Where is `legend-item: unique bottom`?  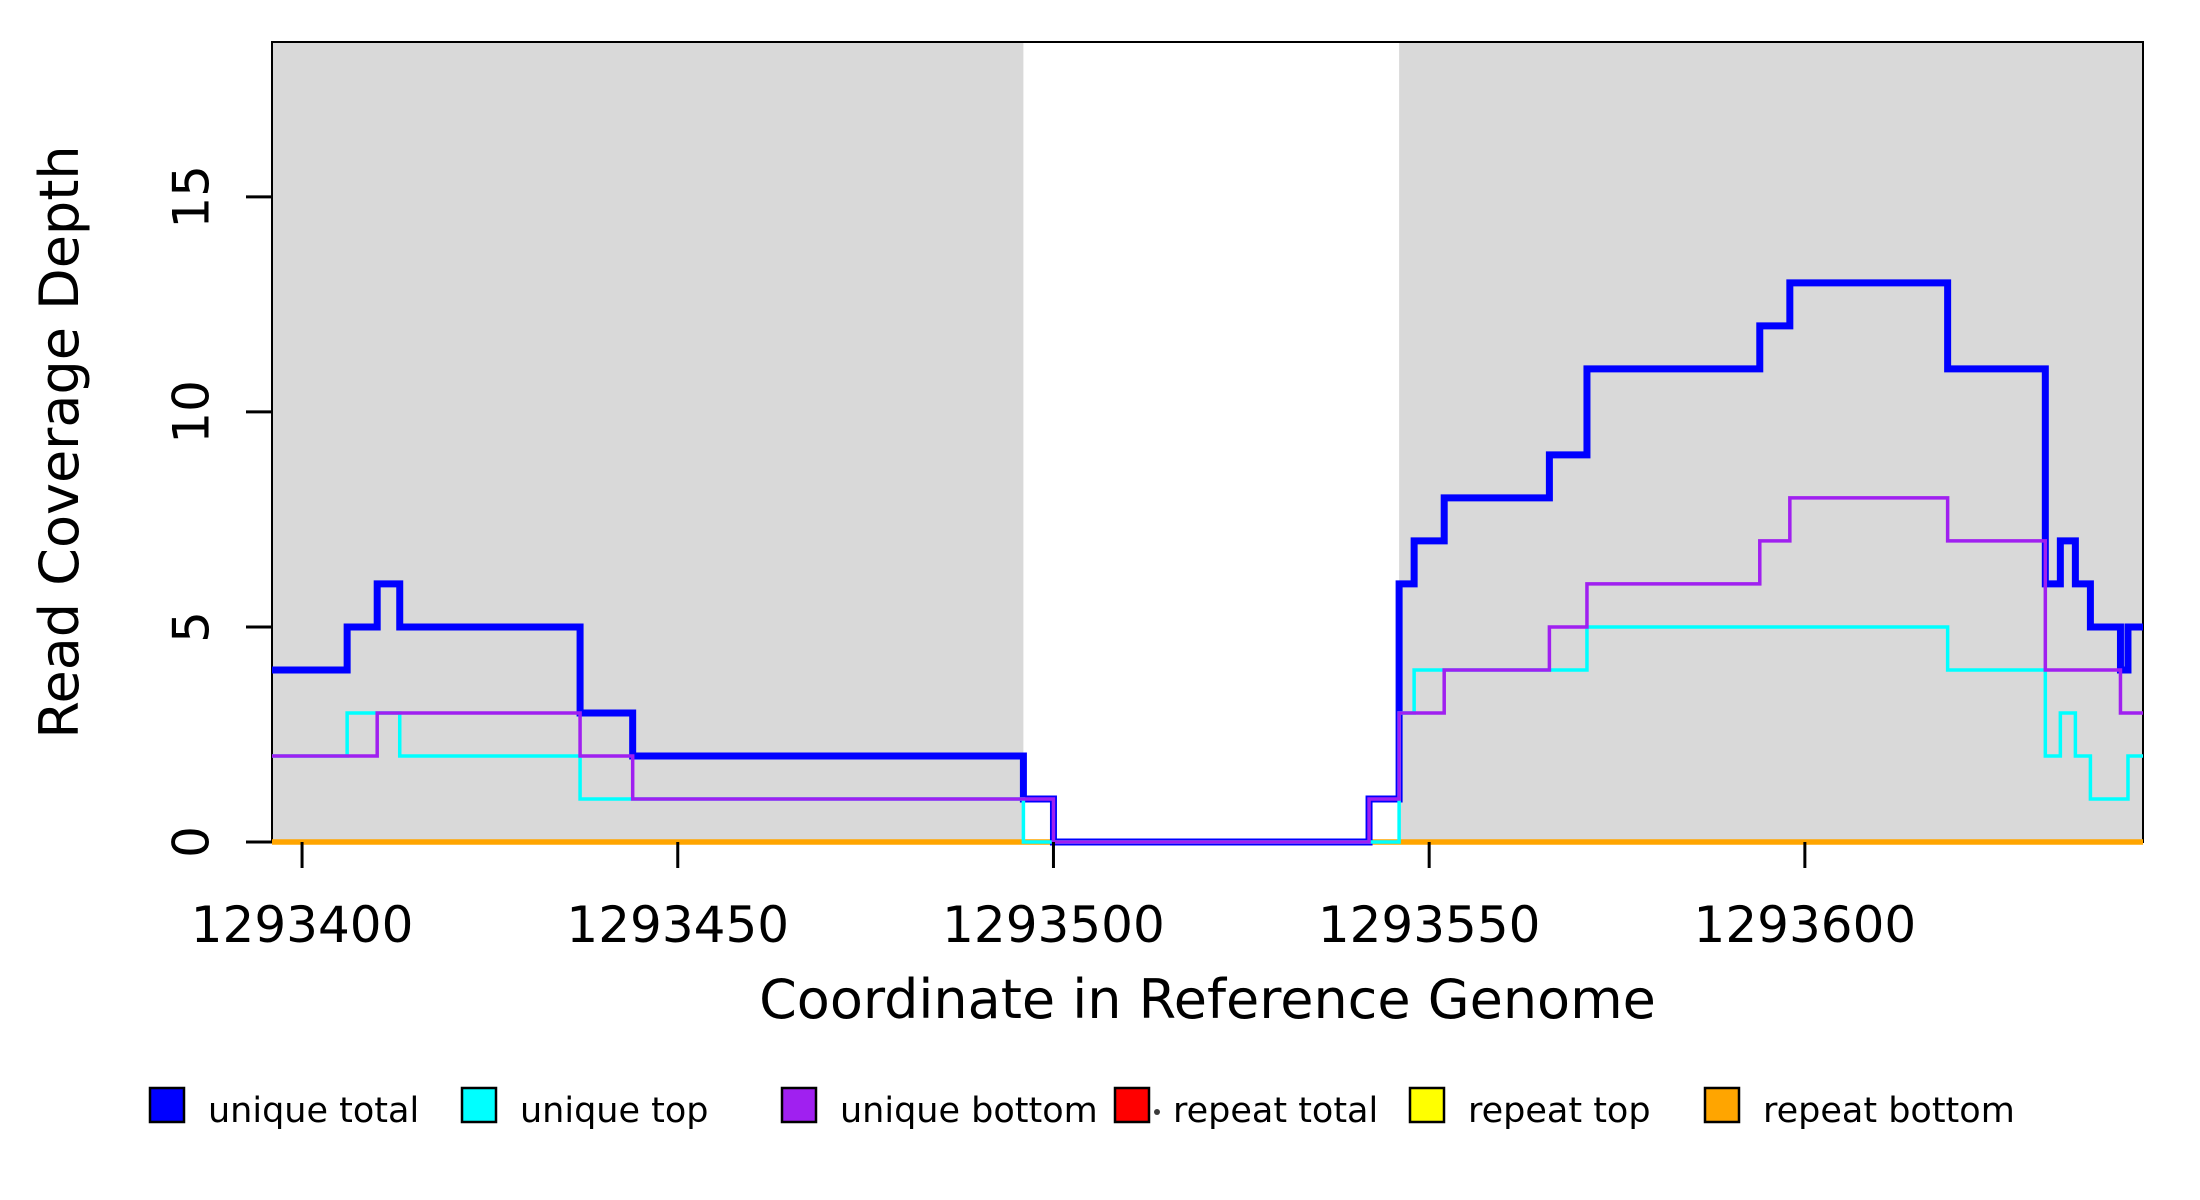 legend-item: unique bottom is located at coordinates (939, 1108).